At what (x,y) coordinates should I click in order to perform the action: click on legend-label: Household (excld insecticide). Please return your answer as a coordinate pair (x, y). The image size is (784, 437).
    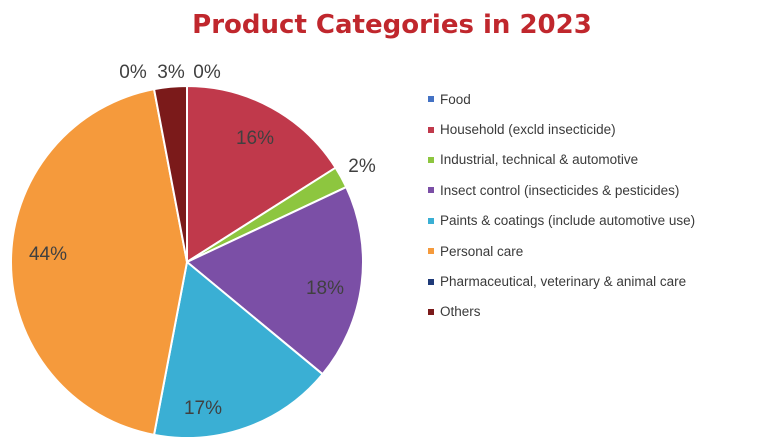
    Looking at the image, I should click on (528, 130).